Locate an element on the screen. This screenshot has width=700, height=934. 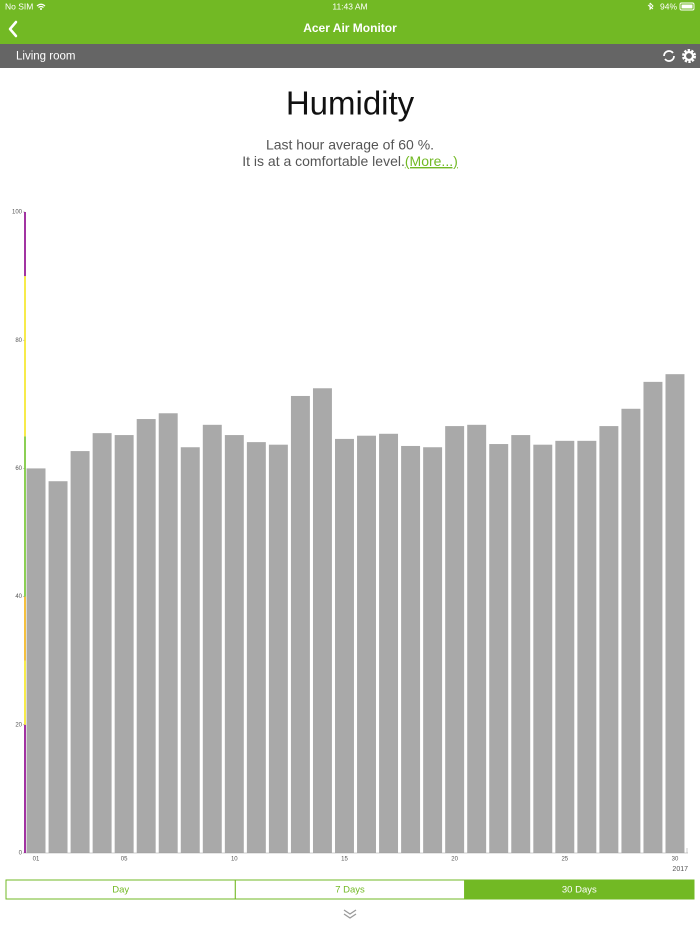
location-bar is located at coordinates (350, 56).